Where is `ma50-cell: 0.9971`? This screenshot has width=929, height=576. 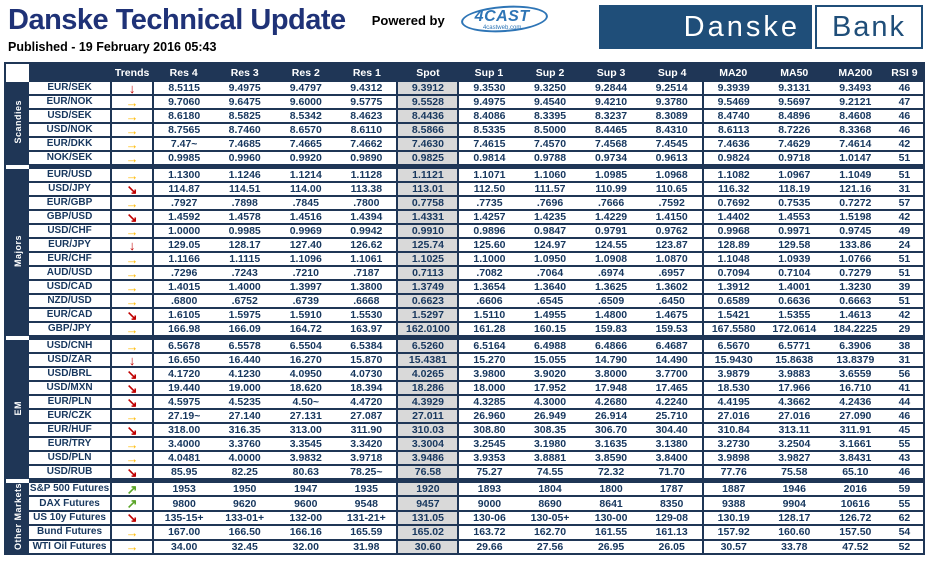
ma50-cell: 0.9971 is located at coordinates (794, 231).